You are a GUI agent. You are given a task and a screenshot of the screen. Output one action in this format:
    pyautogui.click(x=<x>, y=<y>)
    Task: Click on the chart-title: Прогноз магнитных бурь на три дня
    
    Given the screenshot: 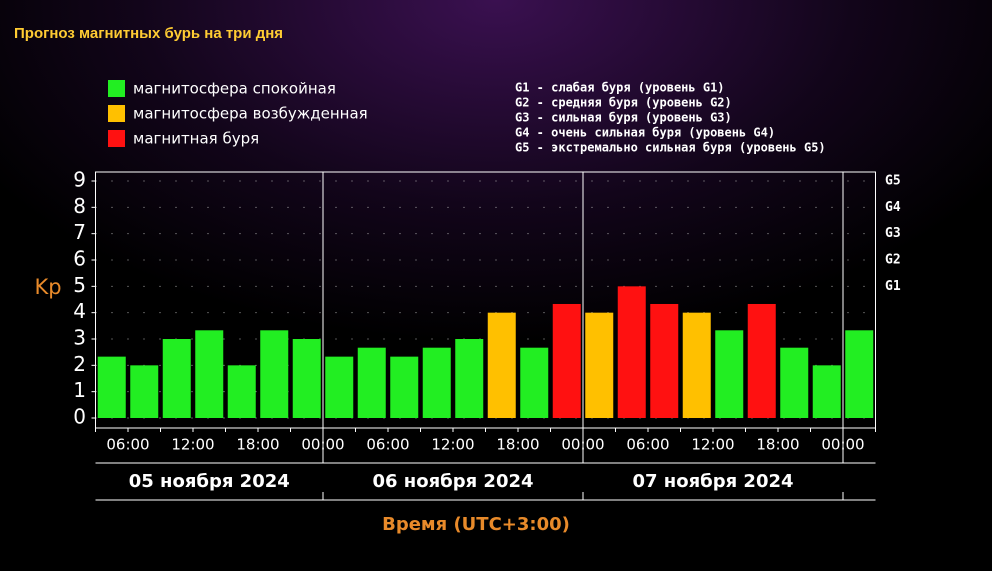 What is the action you would take?
    pyautogui.click(x=148, y=33)
    